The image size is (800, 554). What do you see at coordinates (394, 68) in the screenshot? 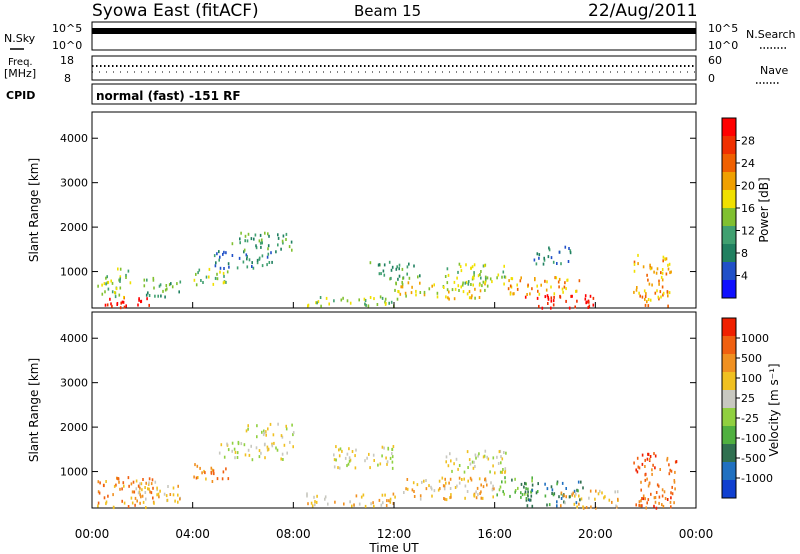
I see `freq-frame` at bounding box center [394, 68].